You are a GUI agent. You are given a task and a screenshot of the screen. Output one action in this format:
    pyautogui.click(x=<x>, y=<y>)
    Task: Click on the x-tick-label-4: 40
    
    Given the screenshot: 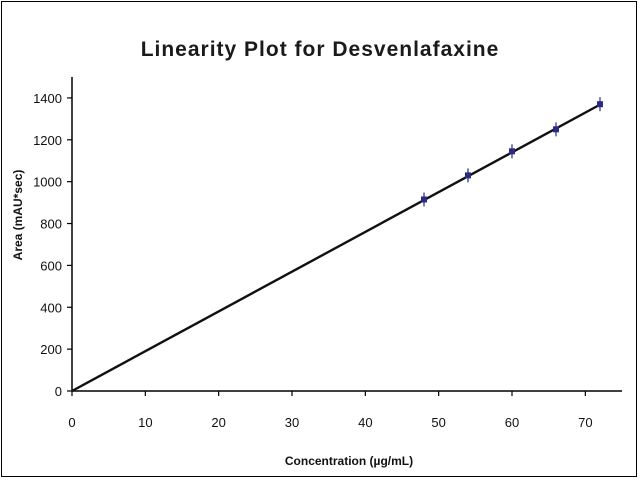 What is the action you would take?
    pyautogui.click(x=365, y=422)
    